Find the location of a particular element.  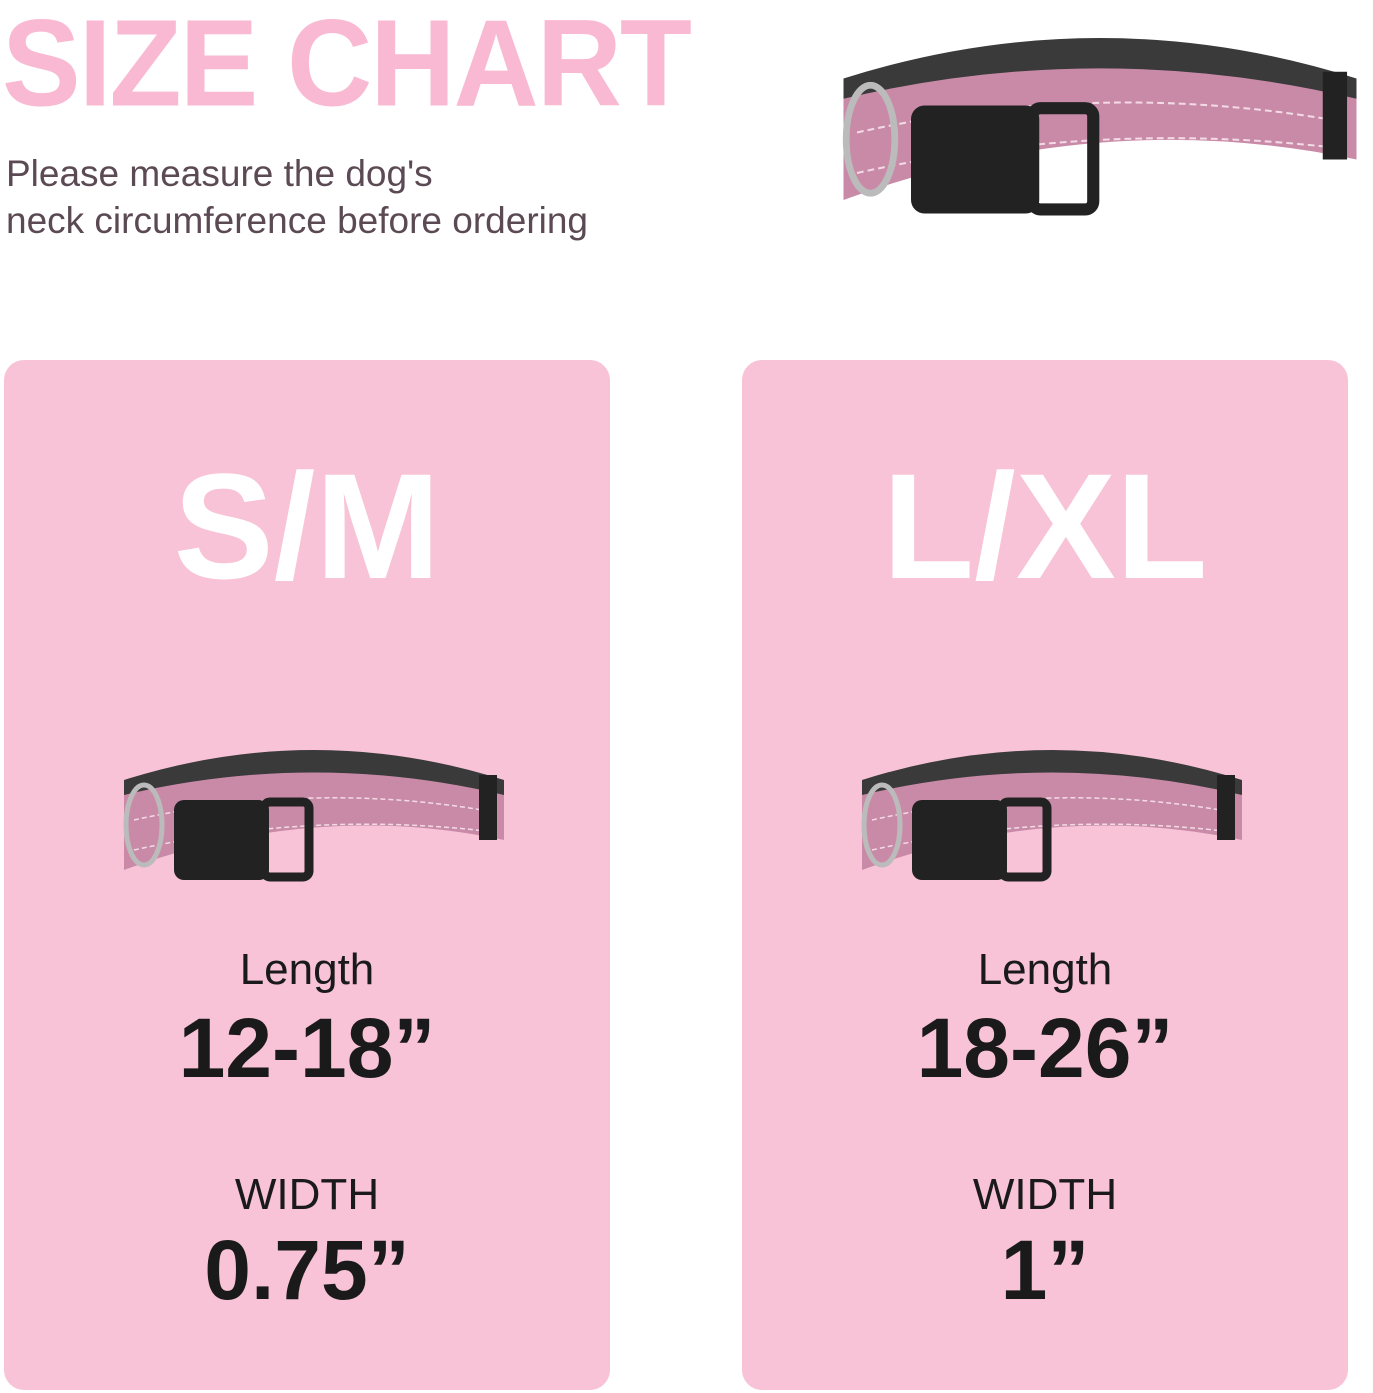

width-value: 0.75” is located at coordinates (307, 1270).